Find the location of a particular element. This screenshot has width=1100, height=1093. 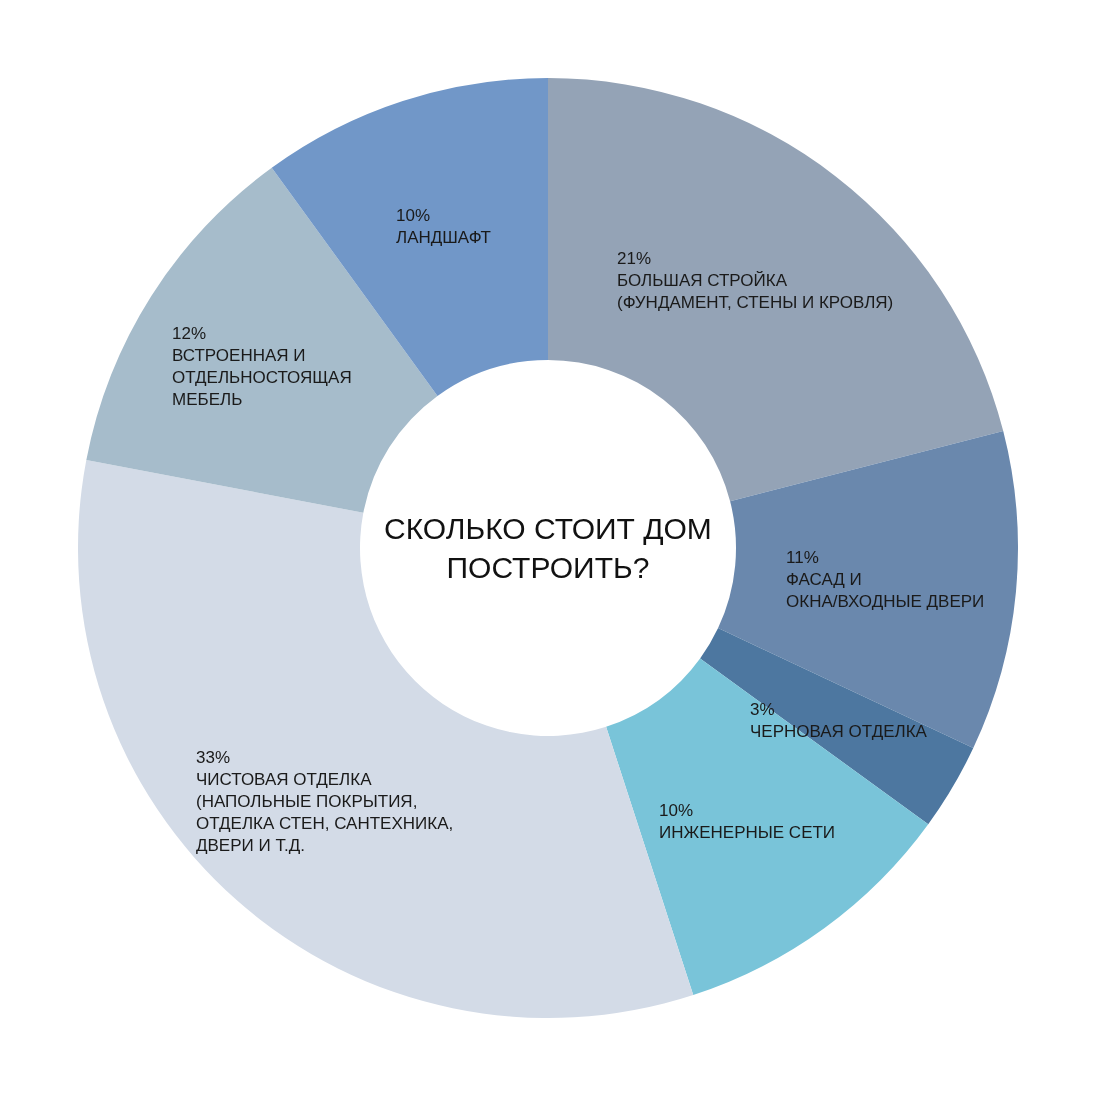

slice-label: ВСТРОЕННАЯ И ОТДЕЛЬНОСТОЯЩАЯ МЕБЕЛЬ is located at coordinates (262, 378).